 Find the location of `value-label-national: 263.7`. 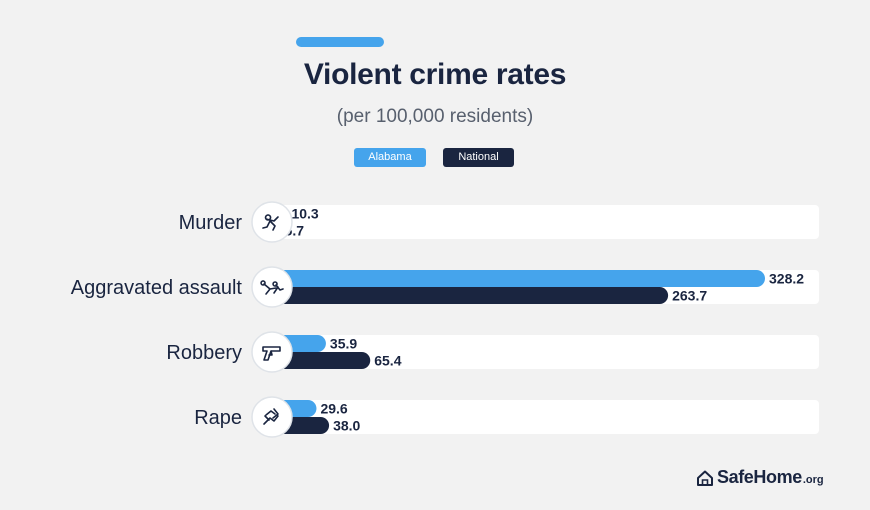

value-label-national: 263.7 is located at coordinates (689, 296).